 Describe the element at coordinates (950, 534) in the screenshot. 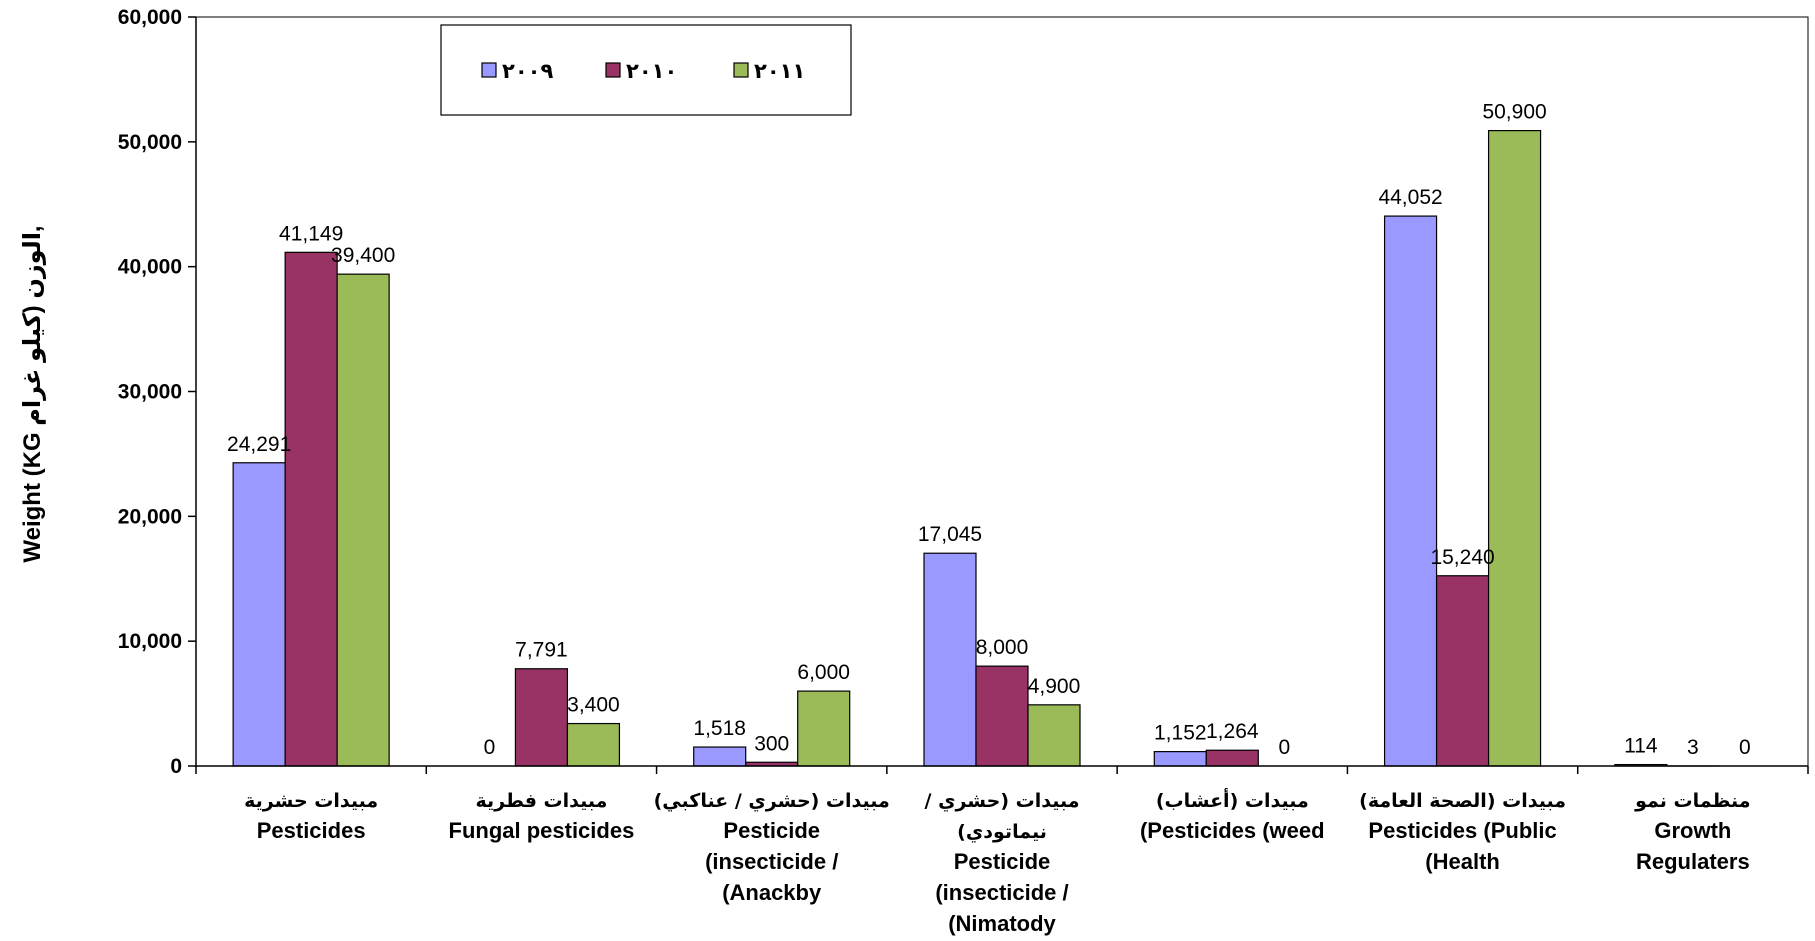

I see `data-label: 17,045` at that location.